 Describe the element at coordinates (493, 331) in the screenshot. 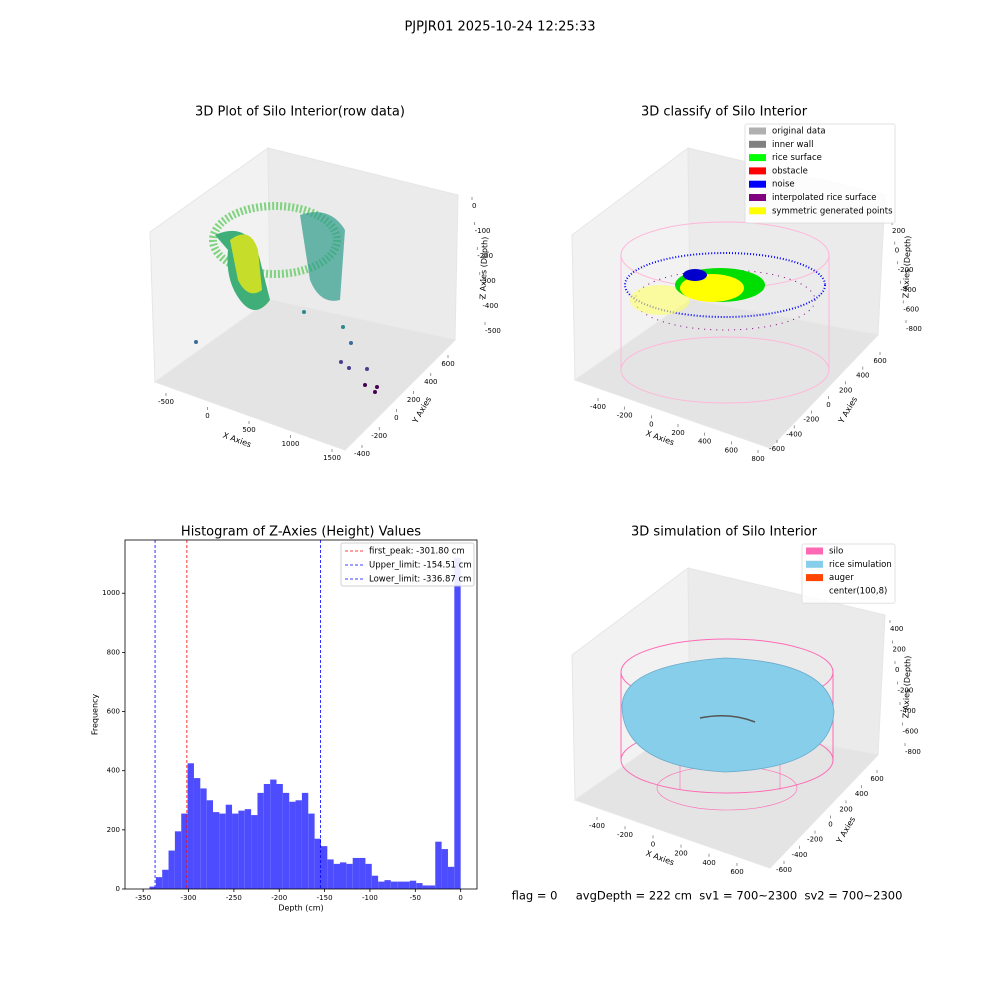

I see `z-tick-label: -500` at that location.